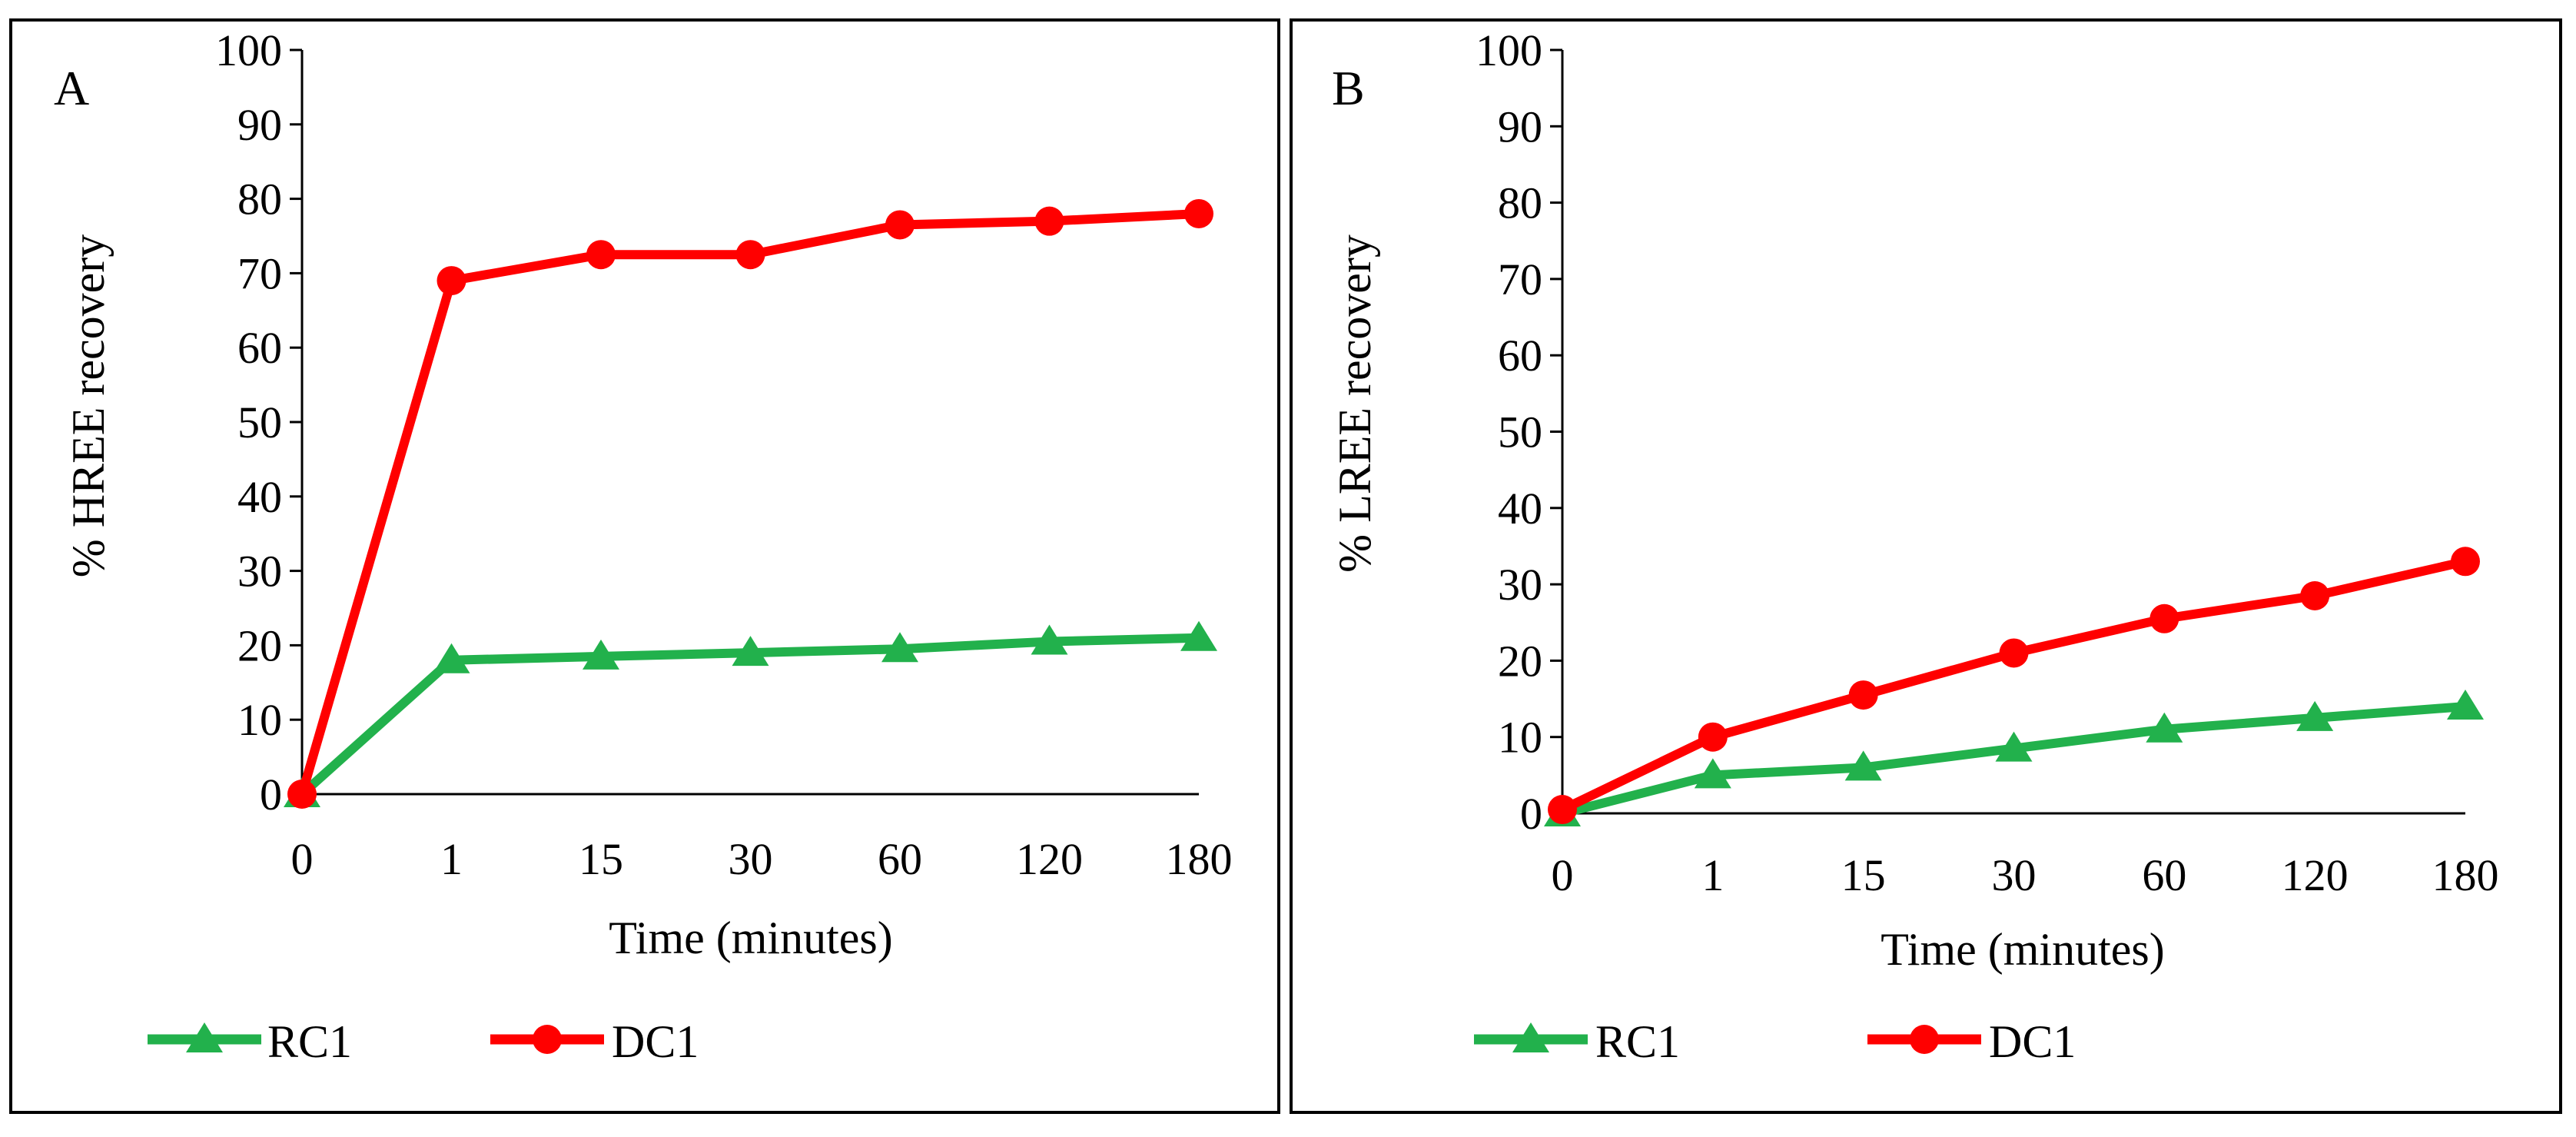 This screenshot has width=2576, height=1137. I want to click on panel-a-legend: RC1 DC1, so click(423, 1041).